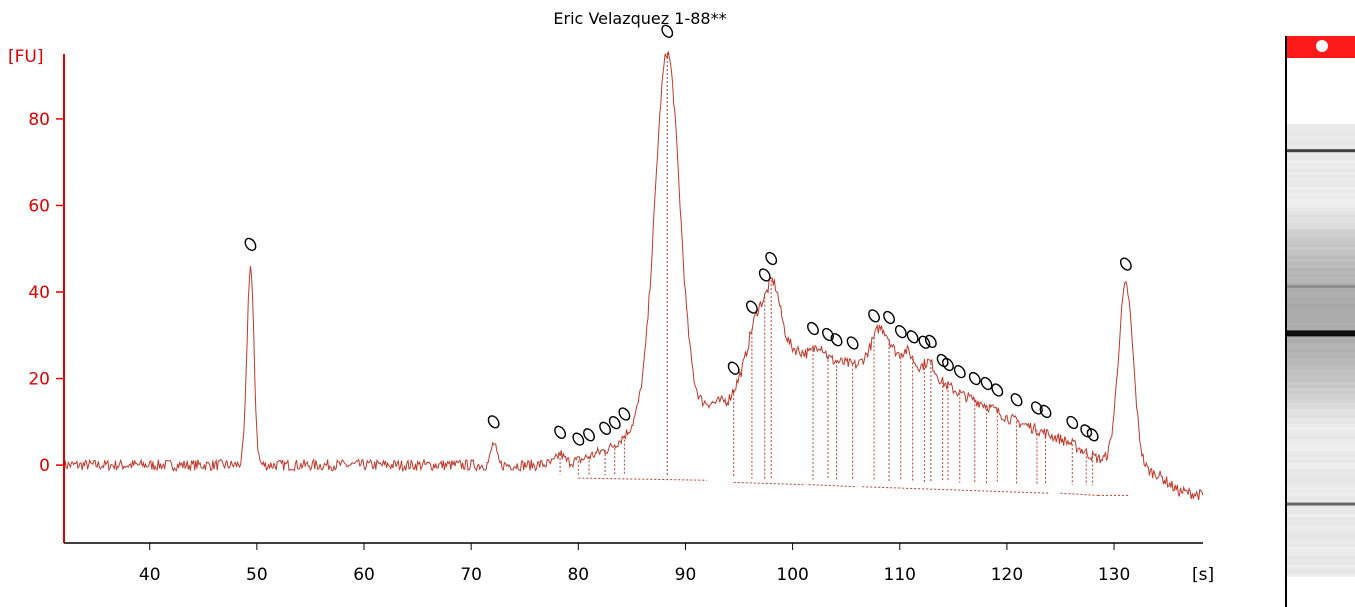 The width and height of the screenshot is (1355, 607). Describe the element at coordinates (39, 380) in the screenshot. I see `y-tick-label: 20` at that location.